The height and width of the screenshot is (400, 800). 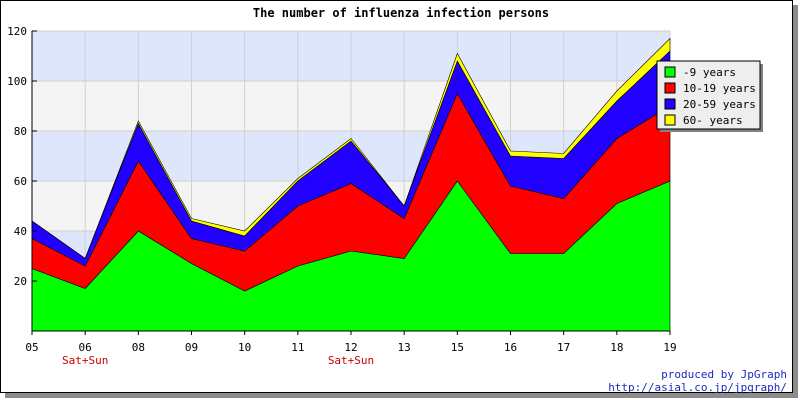 What do you see at coordinates (563, 347) in the screenshot?
I see `x-tick-label: 17` at bounding box center [563, 347].